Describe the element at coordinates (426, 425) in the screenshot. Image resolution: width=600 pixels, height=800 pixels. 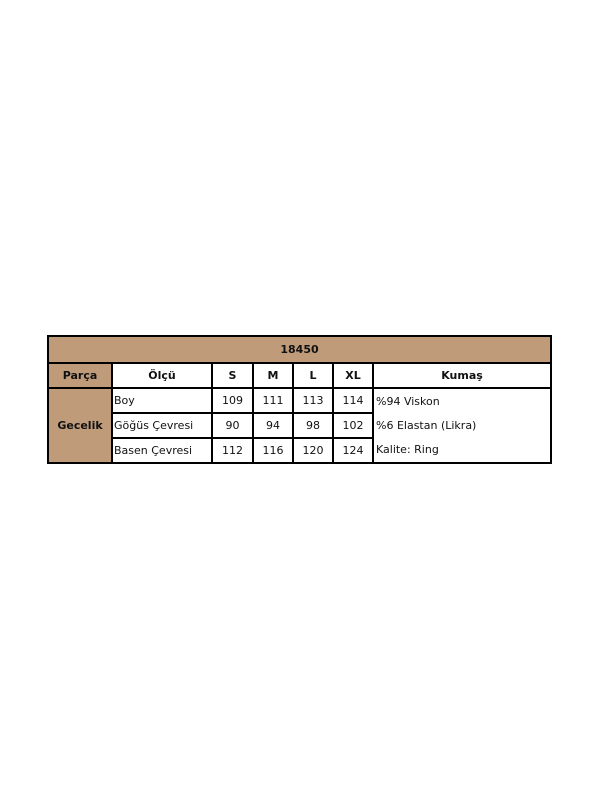
I see `fabric-line: %6 Elastan (Likra)` at that location.